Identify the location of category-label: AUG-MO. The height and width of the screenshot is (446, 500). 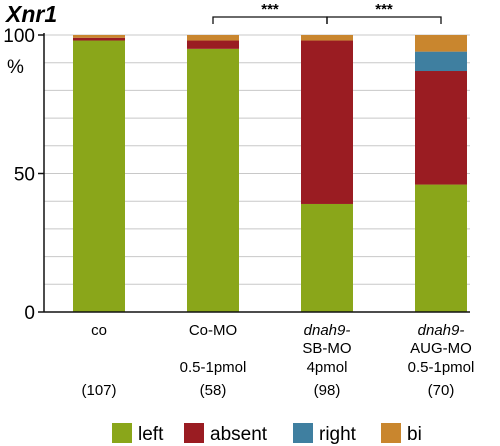
(441, 348).